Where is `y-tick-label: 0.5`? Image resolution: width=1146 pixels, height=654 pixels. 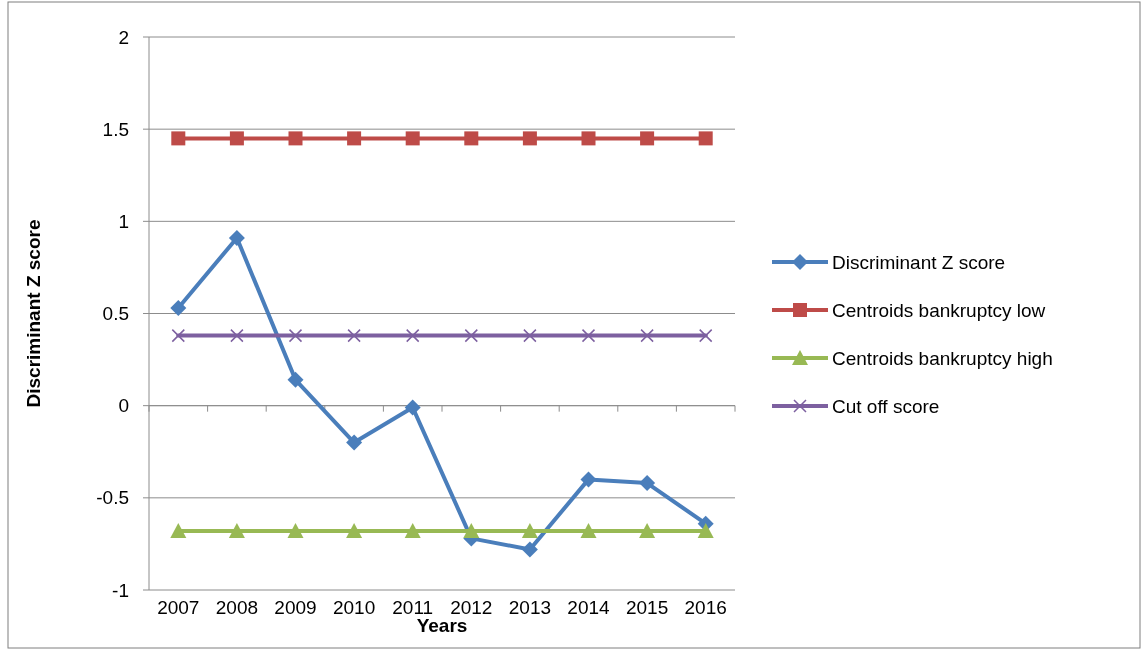
y-tick-label: 0.5 is located at coordinates (115, 314).